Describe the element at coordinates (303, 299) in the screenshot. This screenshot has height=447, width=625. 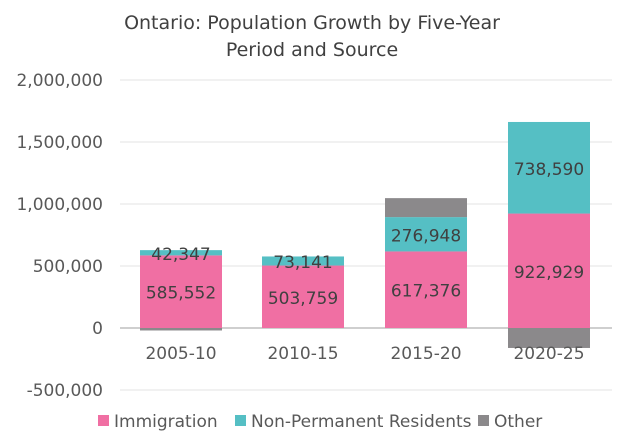
I see `data-label: 503,759` at that location.